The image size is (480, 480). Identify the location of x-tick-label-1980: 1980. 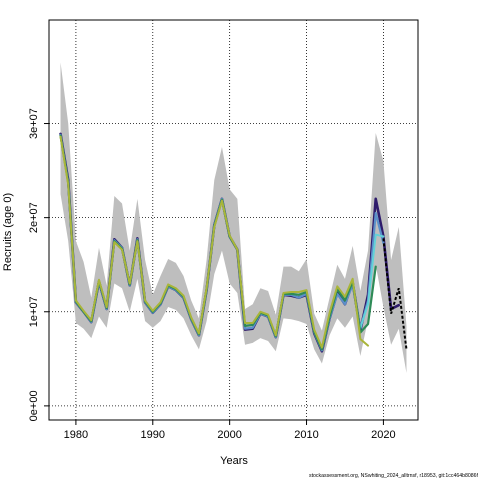
(76, 435).